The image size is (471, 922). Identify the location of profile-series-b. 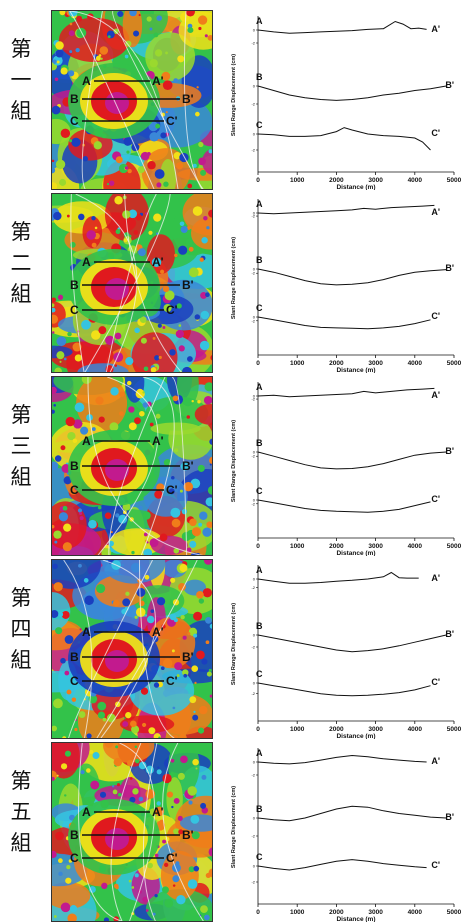
(352, 813).